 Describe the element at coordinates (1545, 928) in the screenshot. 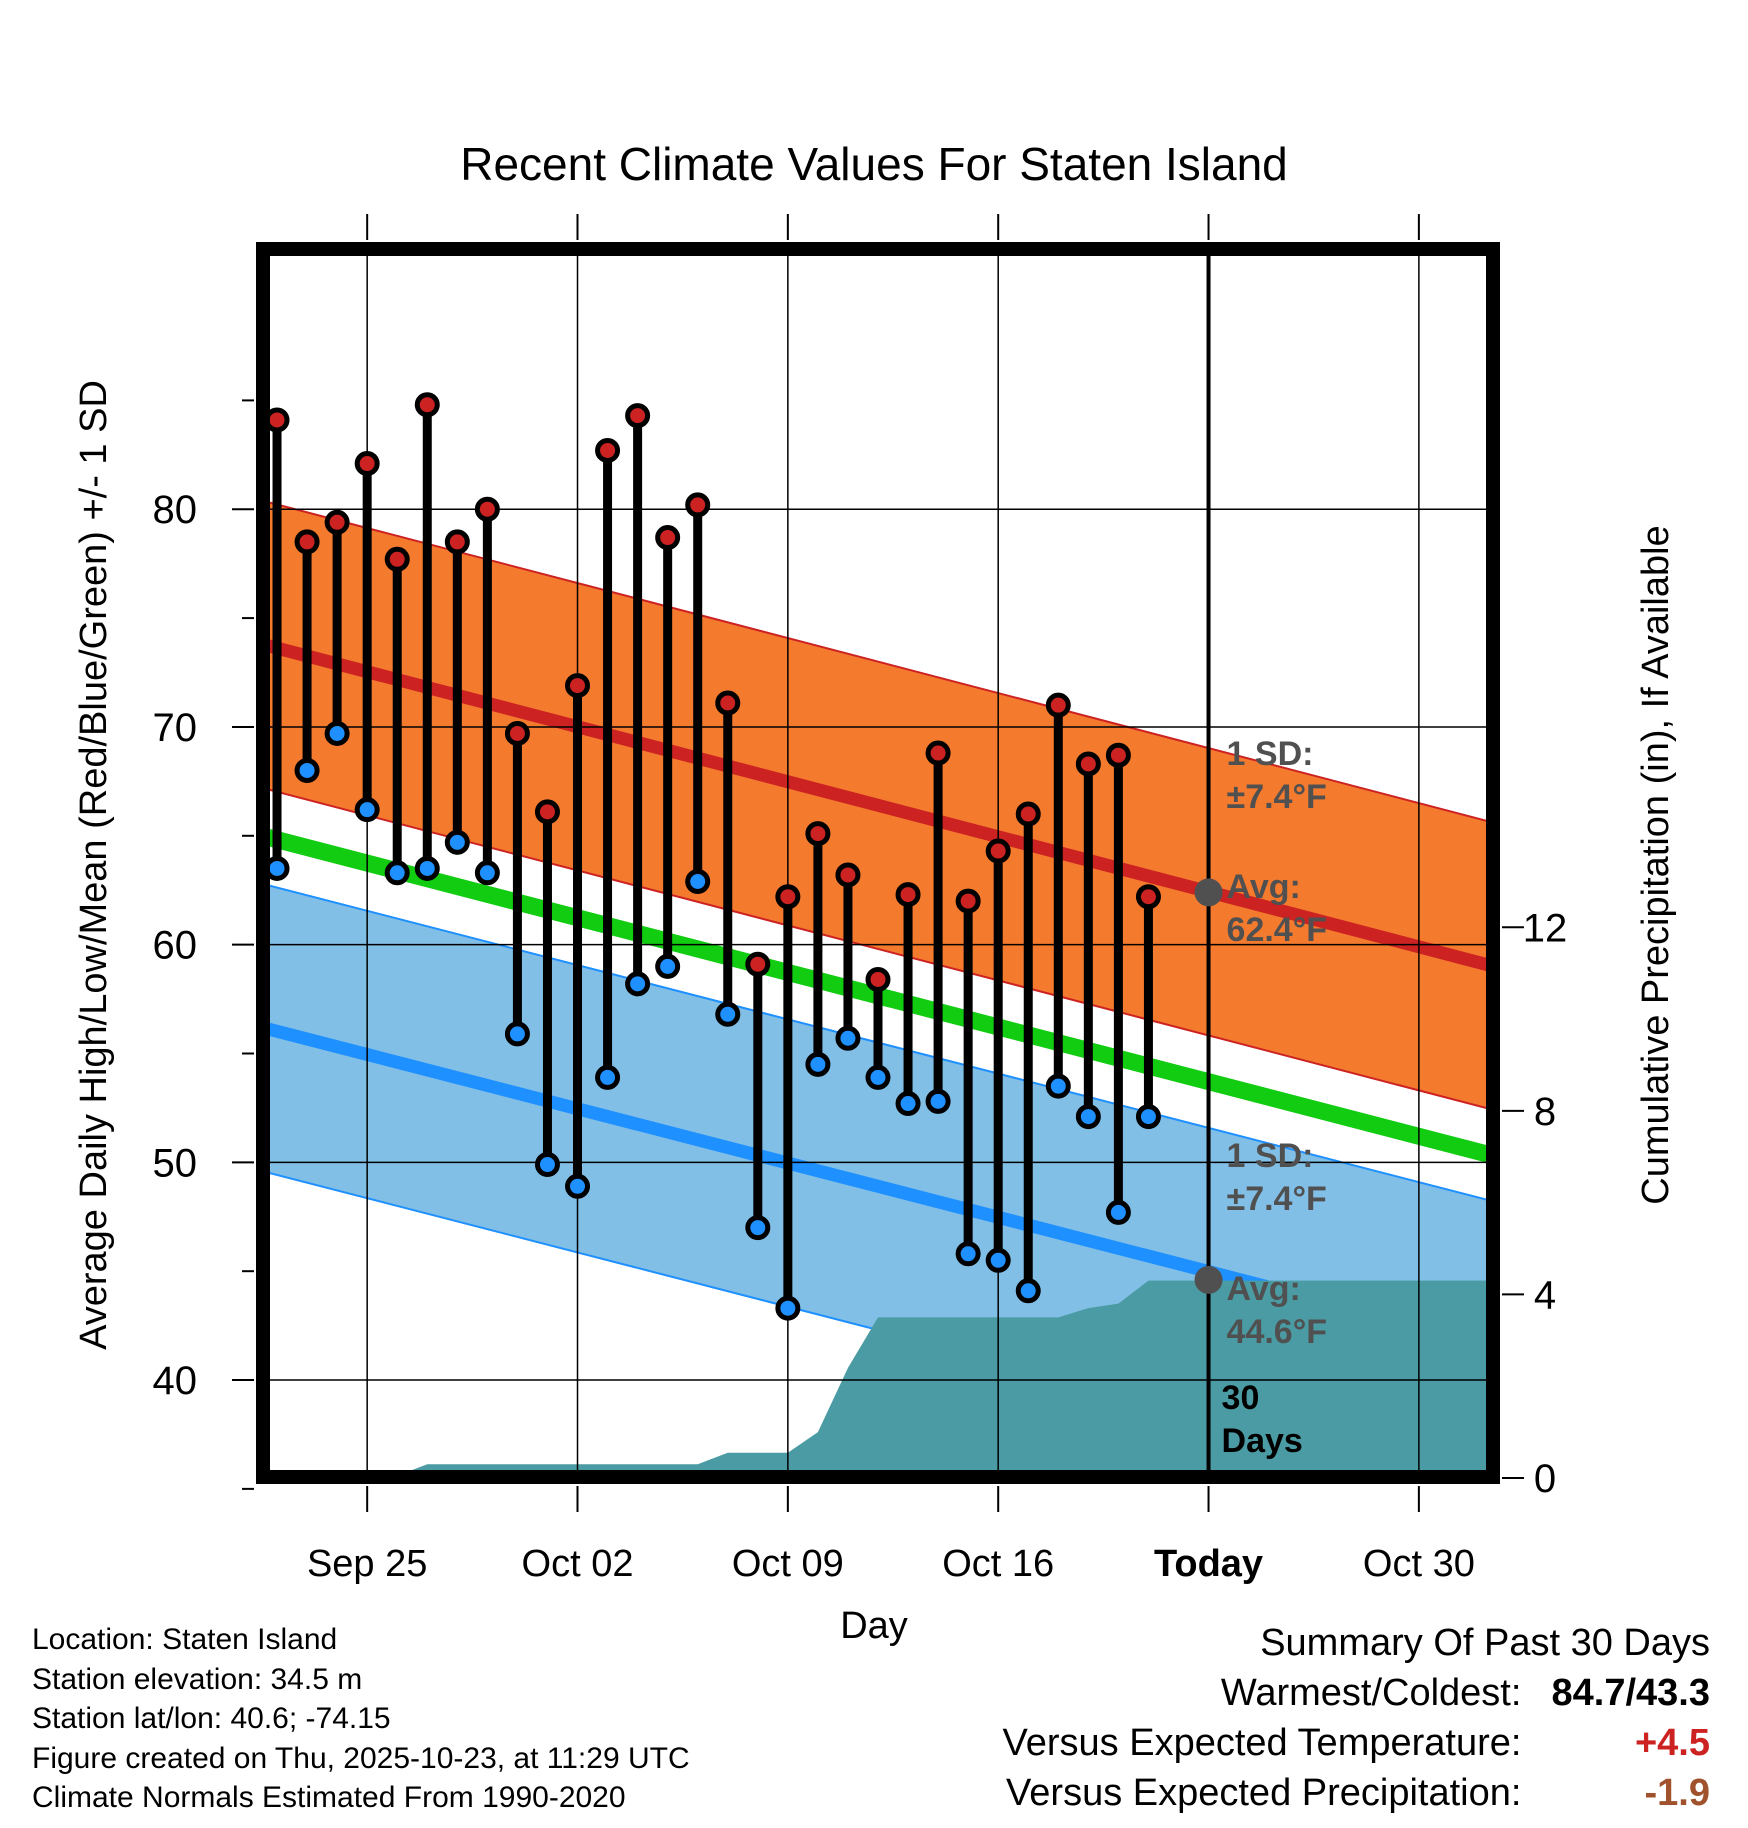

I see `y-right-tick-label: 12` at that location.